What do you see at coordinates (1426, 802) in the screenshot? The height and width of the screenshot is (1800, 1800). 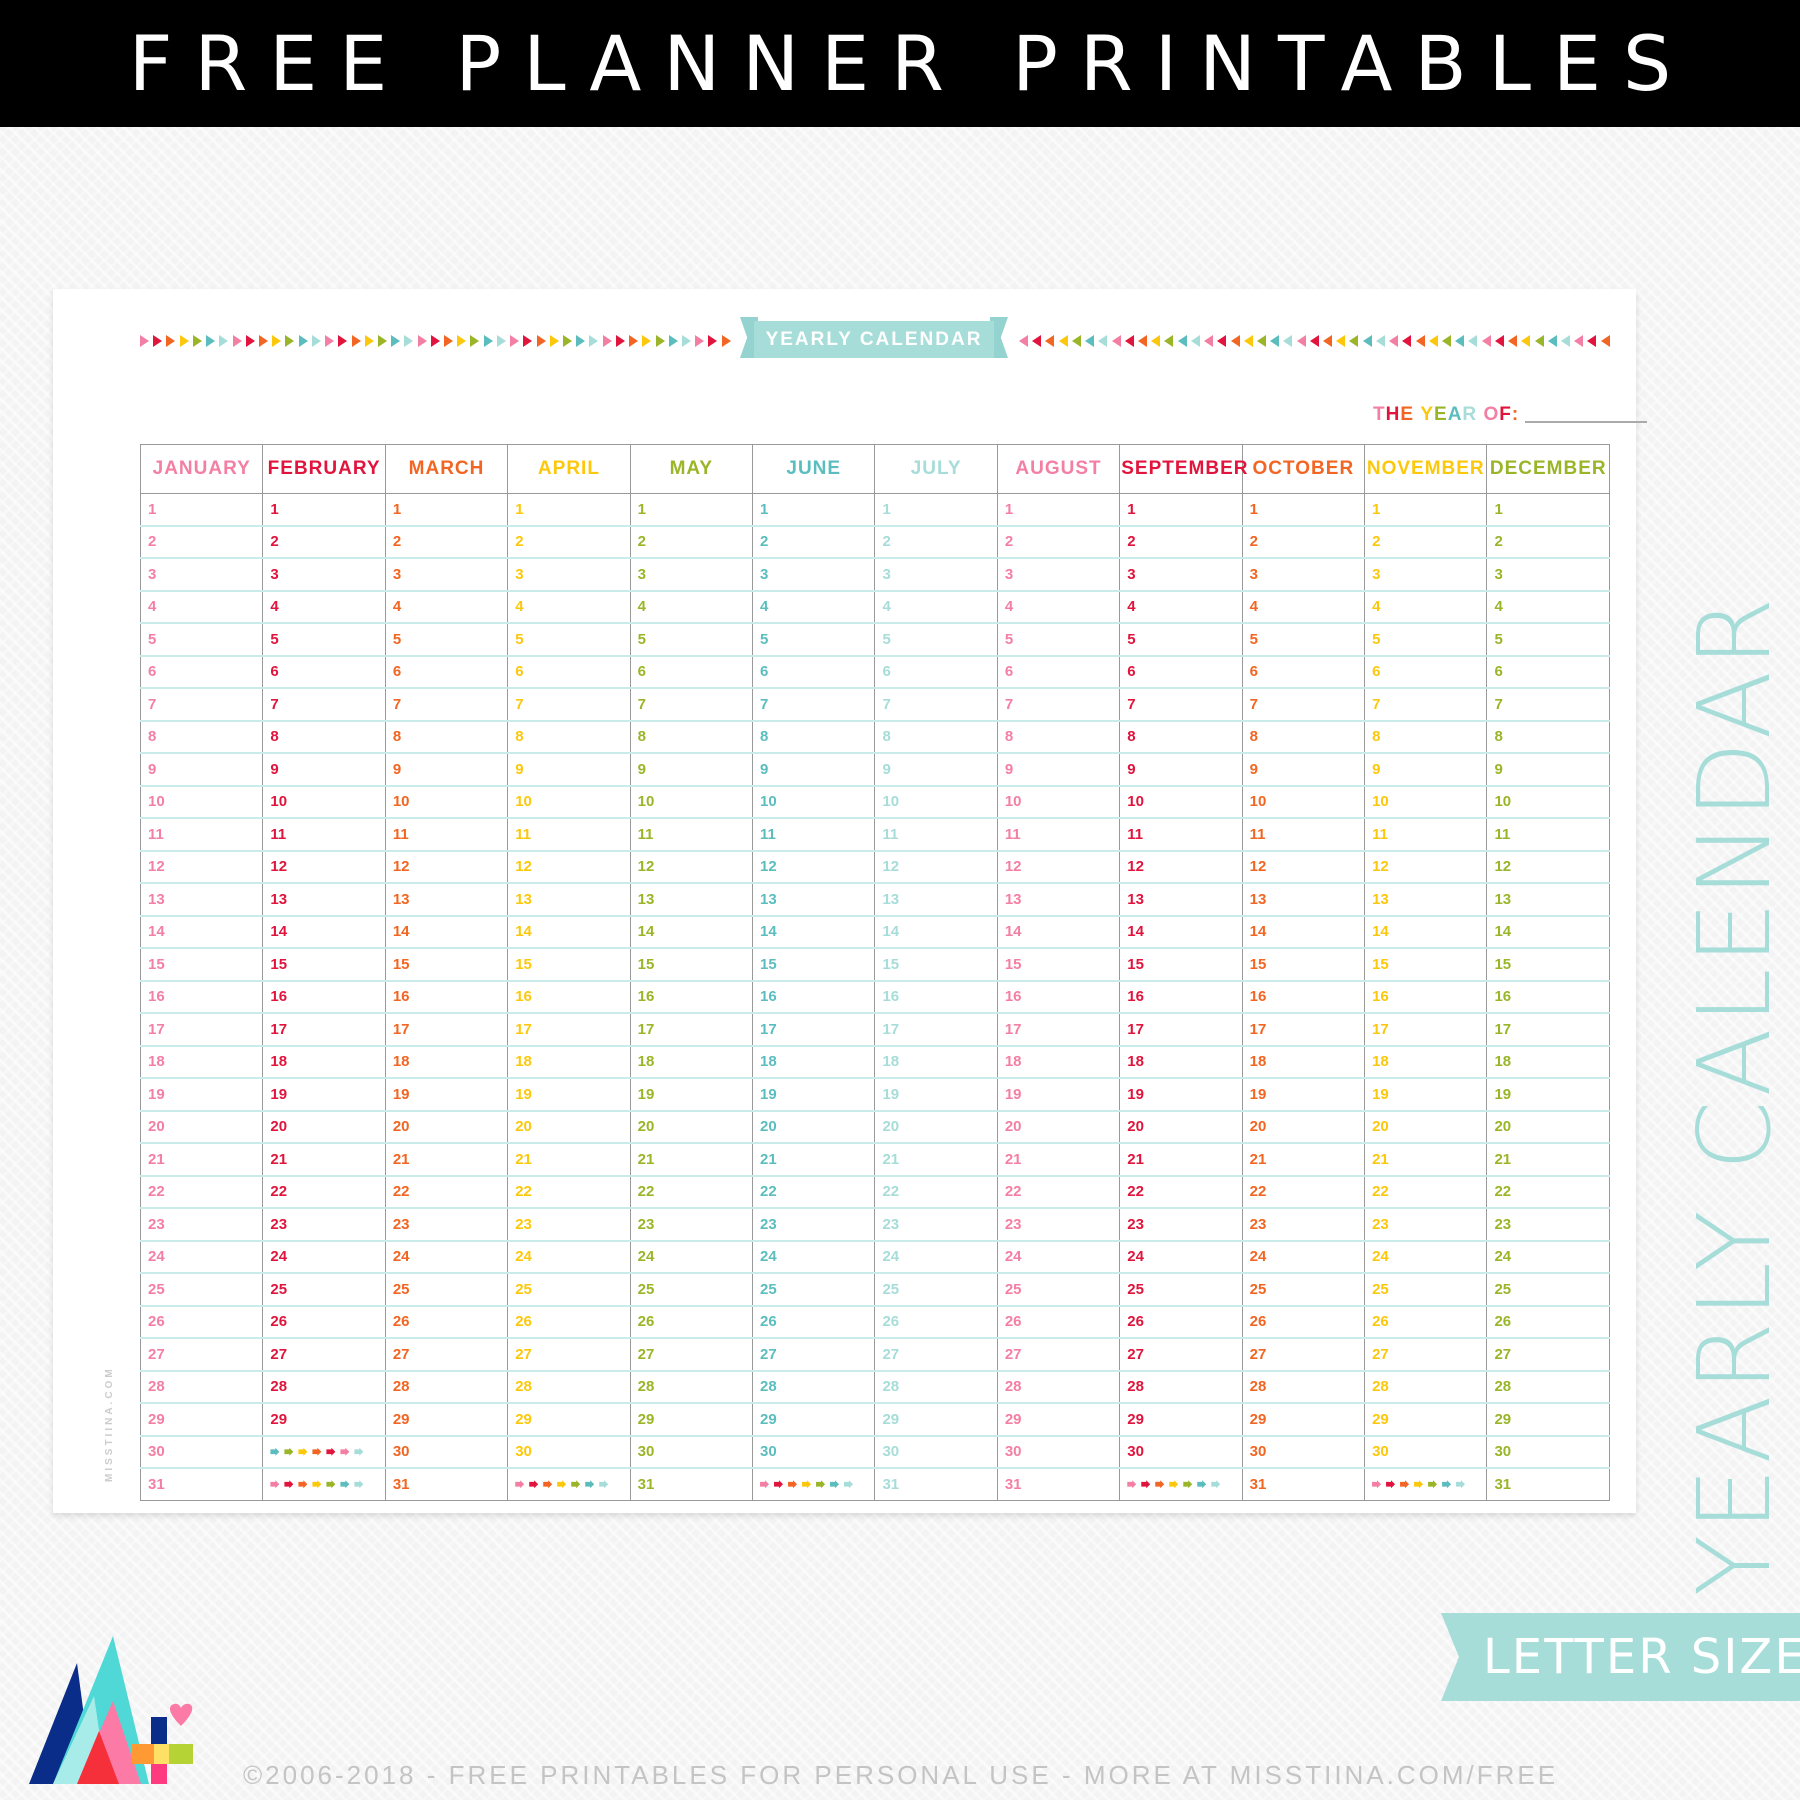 I see `day-cell: 10` at bounding box center [1426, 802].